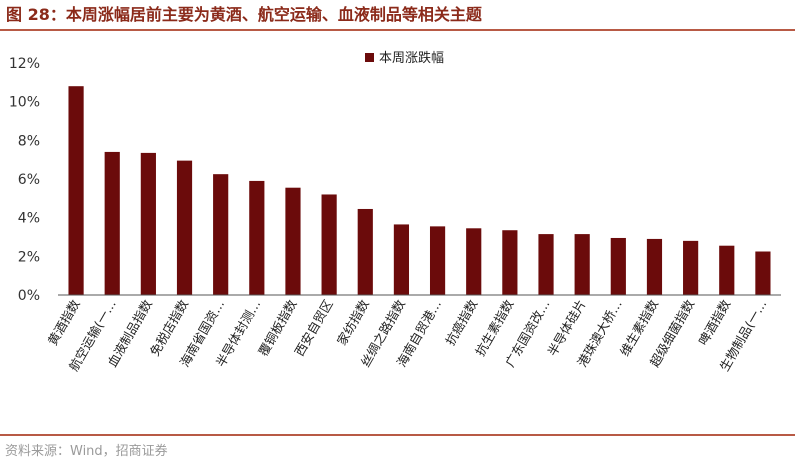  I want to click on x-category-label: 家纺指数, so click(353, 322).